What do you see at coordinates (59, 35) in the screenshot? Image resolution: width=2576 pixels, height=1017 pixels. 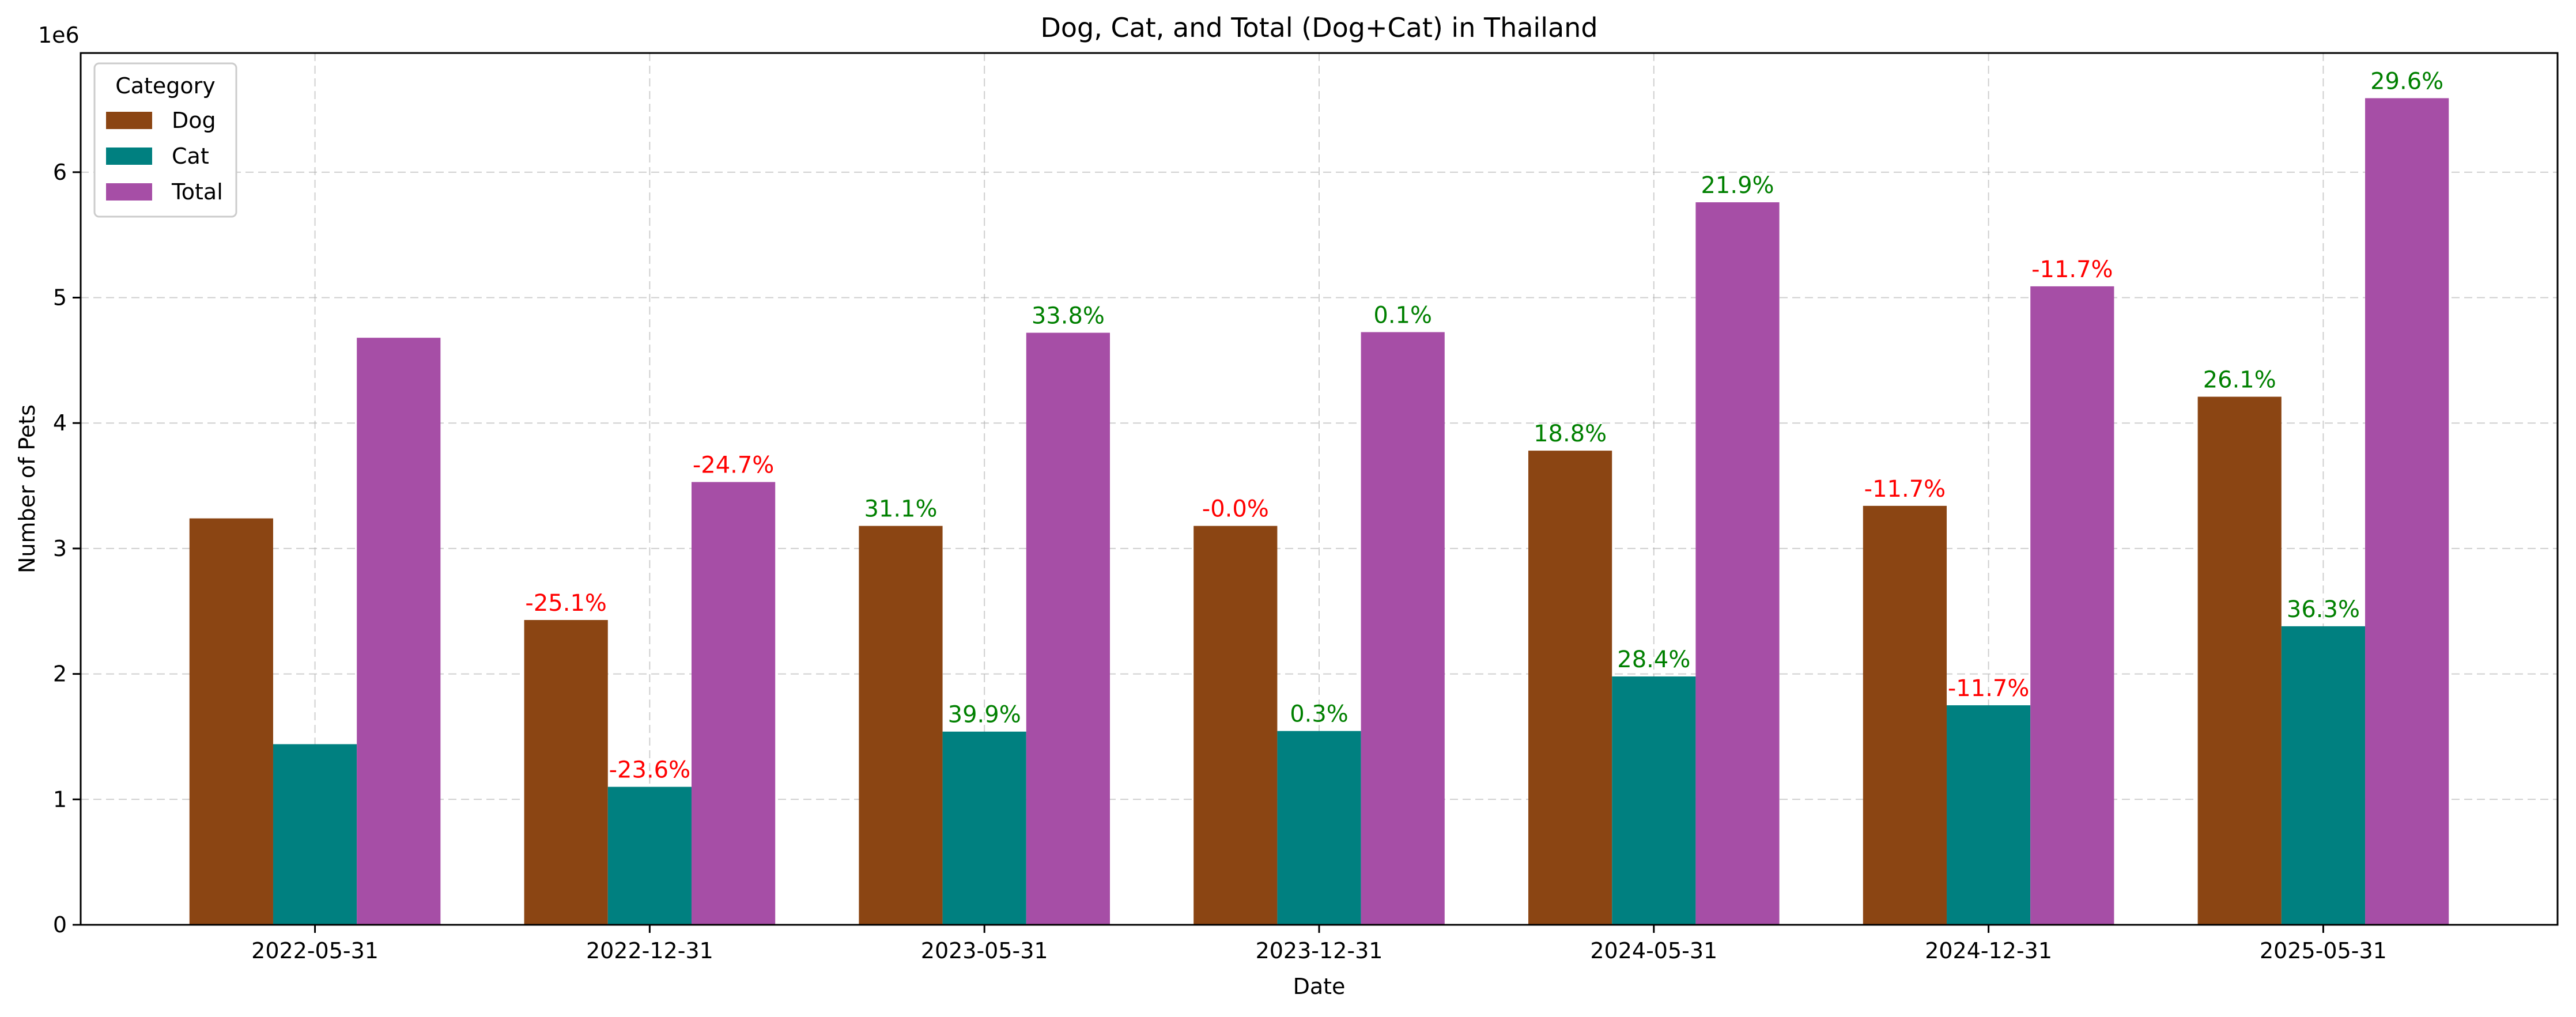 I see `y-axis-offset-label: 1e6` at bounding box center [59, 35].